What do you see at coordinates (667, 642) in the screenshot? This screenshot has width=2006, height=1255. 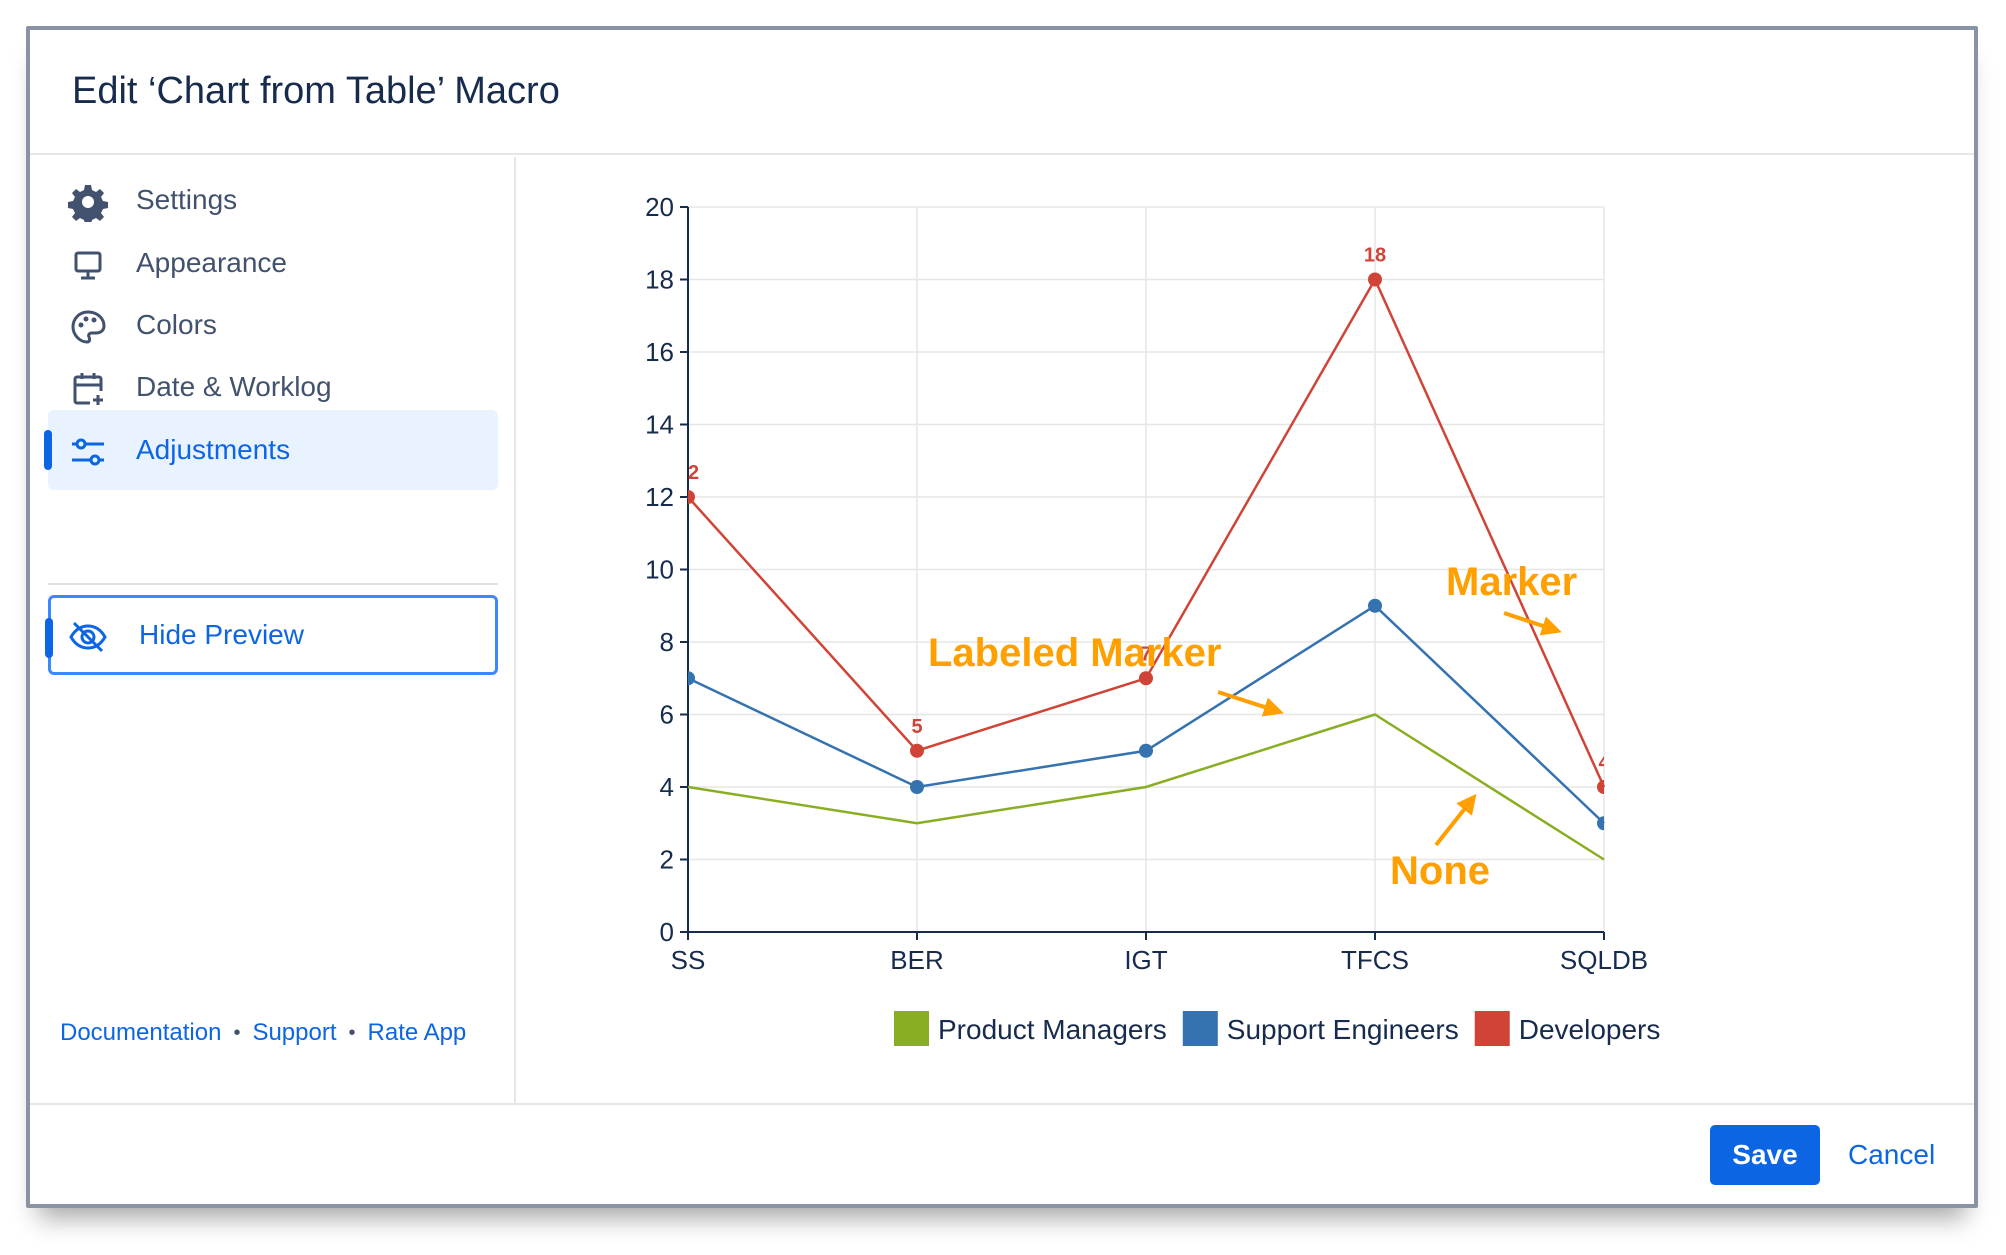 I see `y-tick-label: 8` at bounding box center [667, 642].